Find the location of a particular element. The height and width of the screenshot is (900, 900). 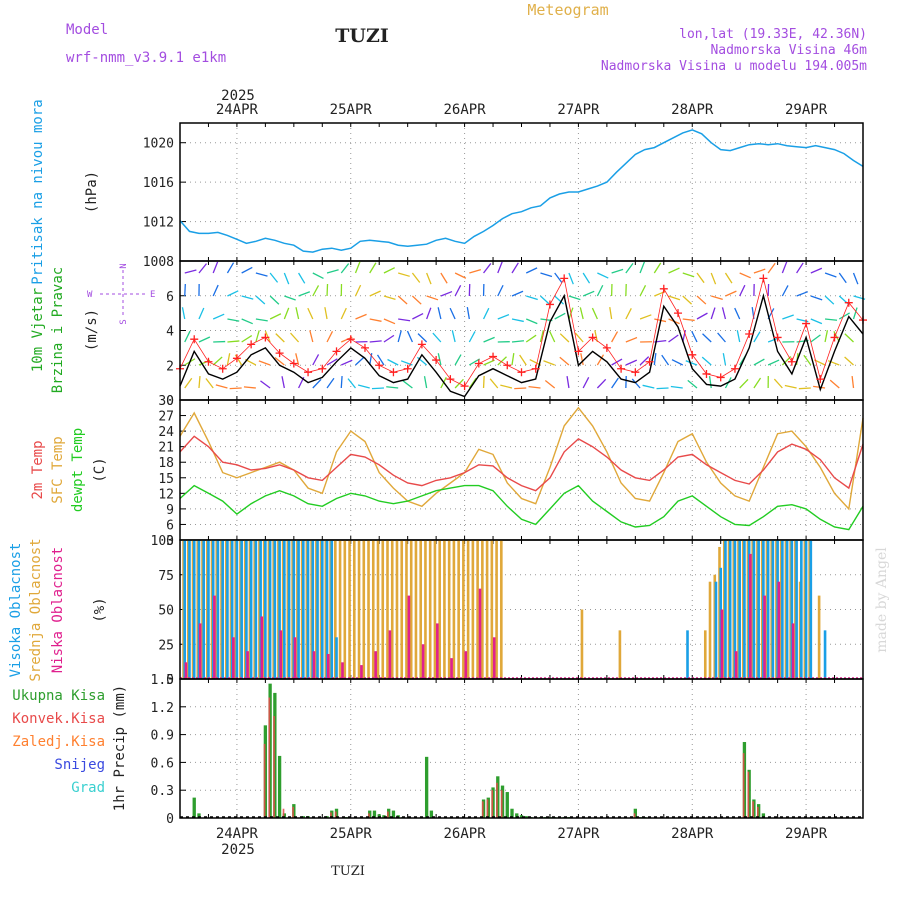

top-year-label: 2025 is located at coordinates (238, 96).